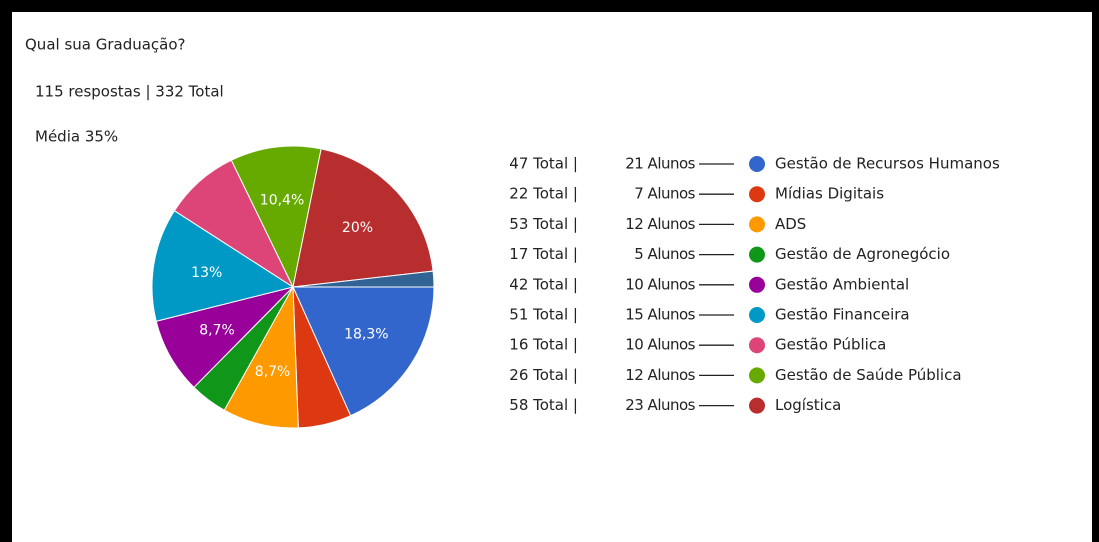  Describe the element at coordinates (543, 315) in the screenshot. I see `legend-total: 51 Total |` at that location.